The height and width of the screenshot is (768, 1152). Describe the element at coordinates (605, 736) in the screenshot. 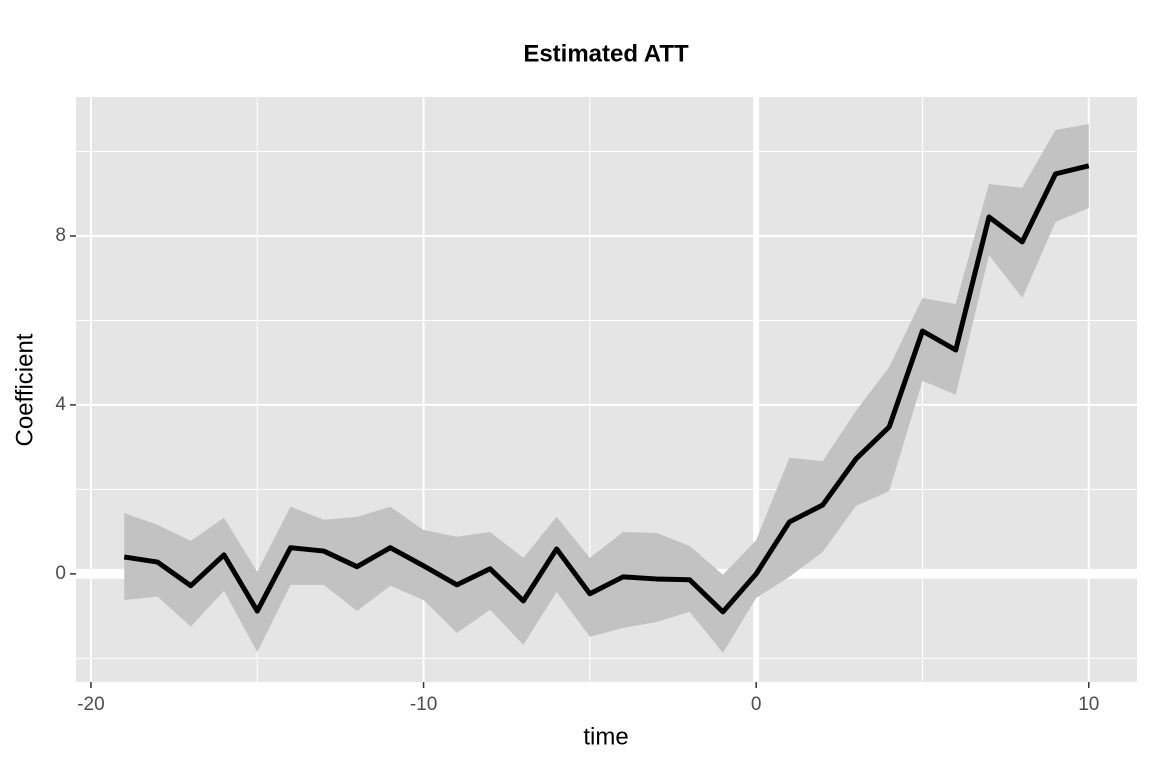

I see `x-axis-title: time` at that location.